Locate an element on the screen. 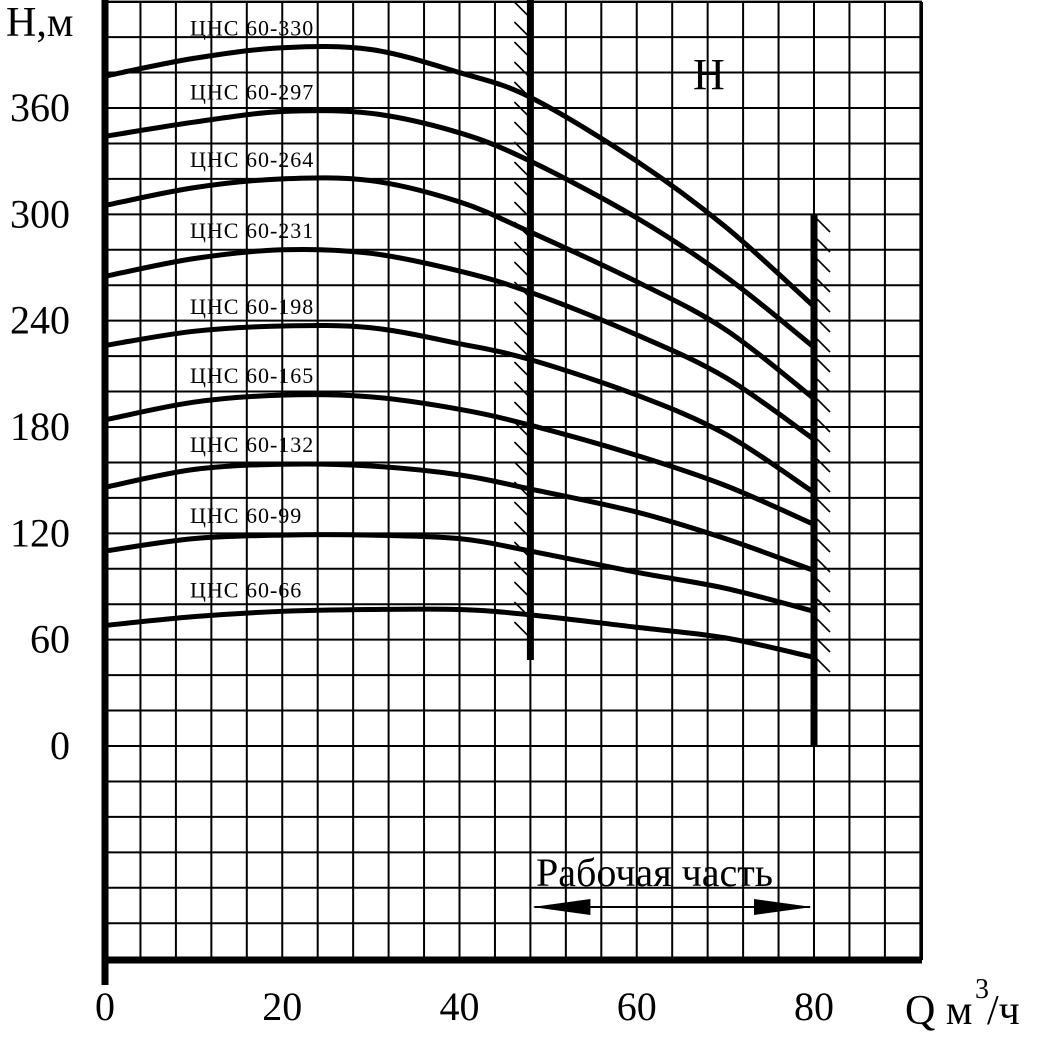  x-axis-title: Q м is located at coordinates (938, 1011).